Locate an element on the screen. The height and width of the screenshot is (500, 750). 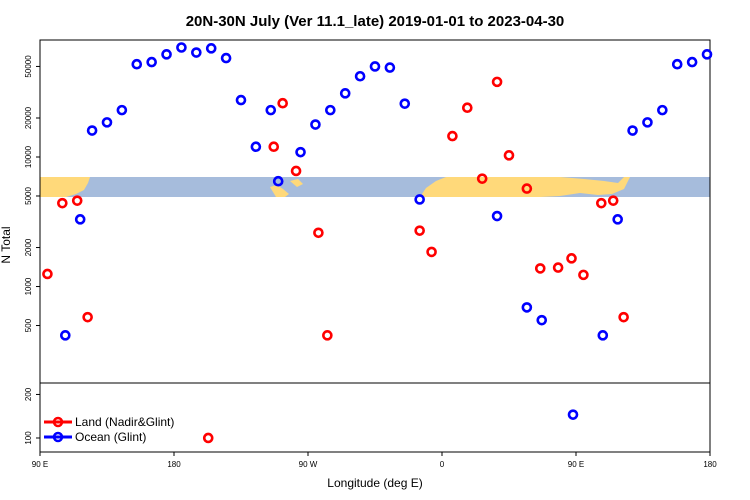
y-tick-label: 1000 is located at coordinates (28, 286).